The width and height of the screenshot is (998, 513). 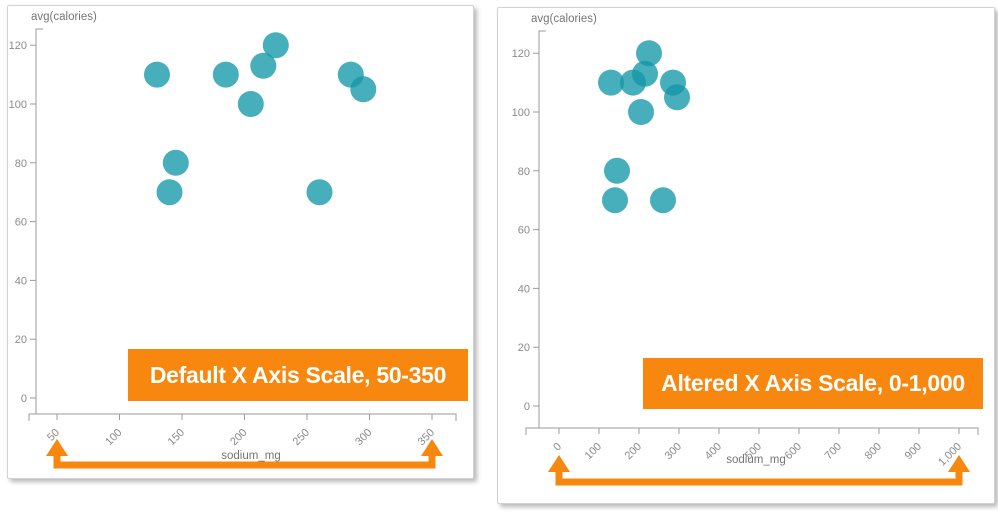 What do you see at coordinates (793, 451) in the screenshot?
I see `x-tick-label: 600` at bounding box center [793, 451].